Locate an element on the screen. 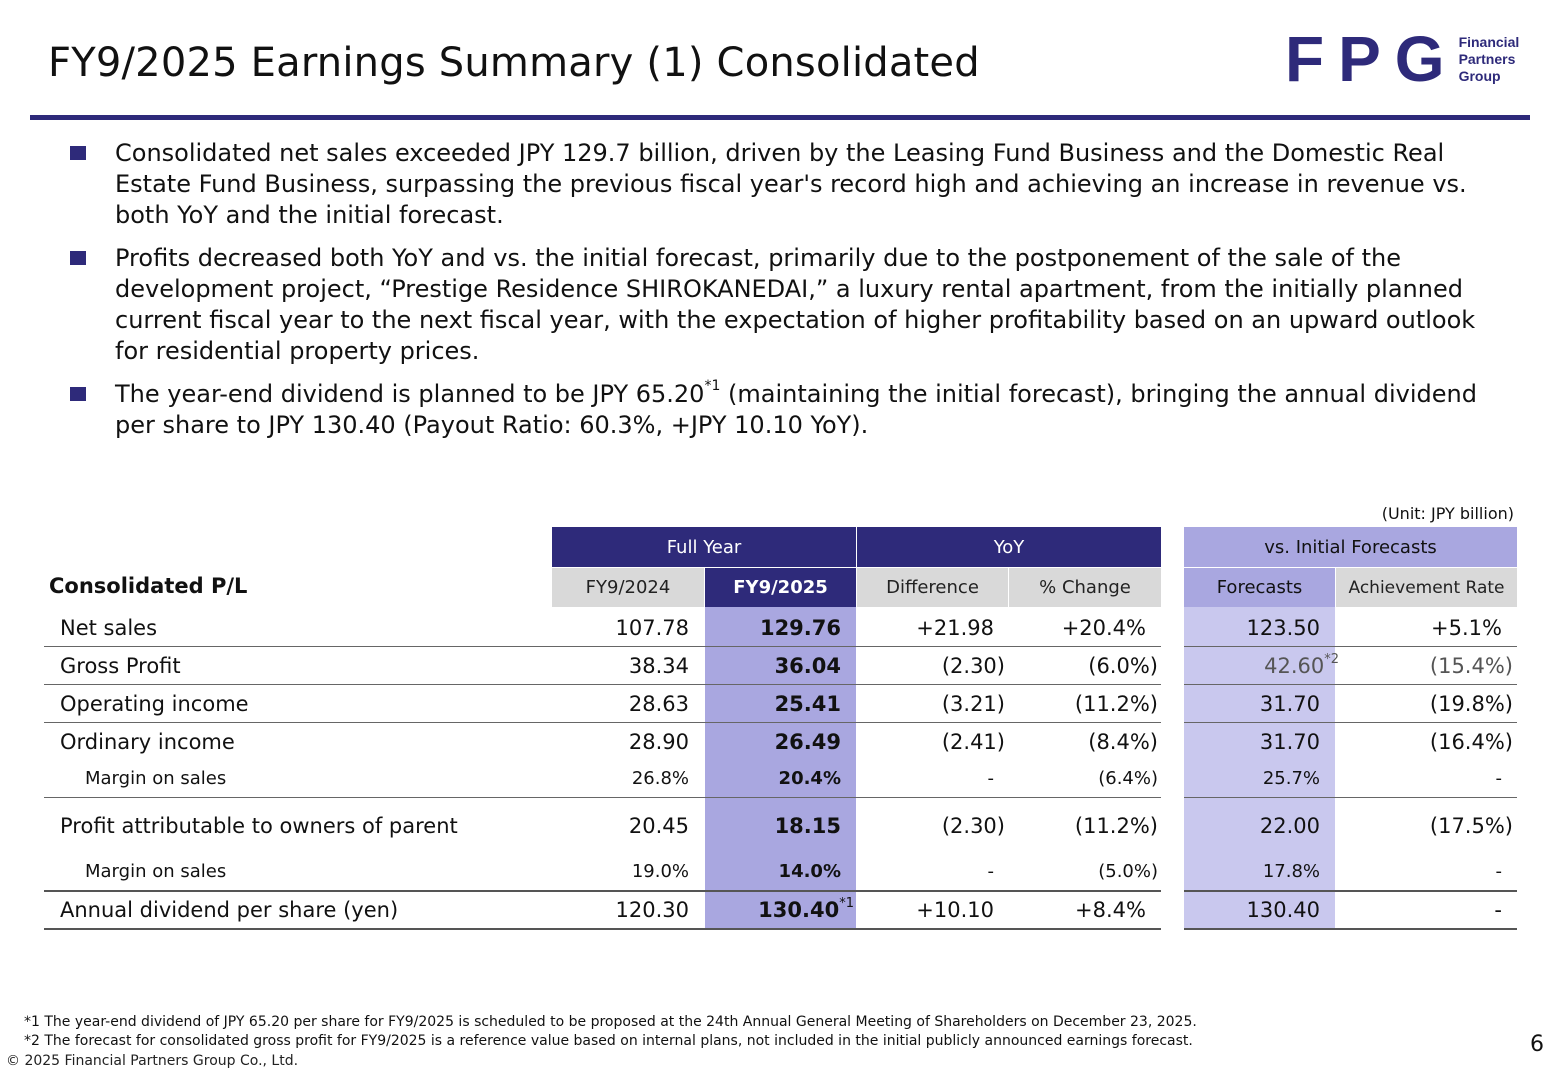  cell-fy2024: 28.90 is located at coordinates (658, 742).